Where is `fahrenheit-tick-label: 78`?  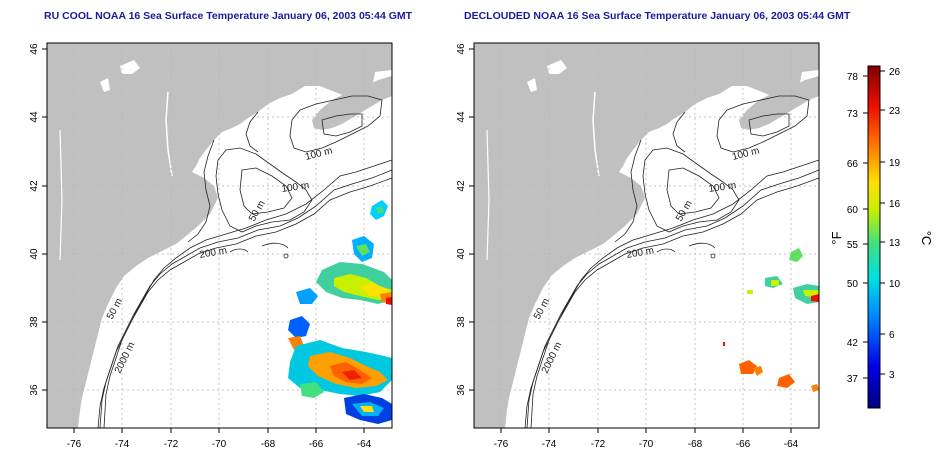
fahrenheit-tick-label: 78 is located at coordinates (853, 77).